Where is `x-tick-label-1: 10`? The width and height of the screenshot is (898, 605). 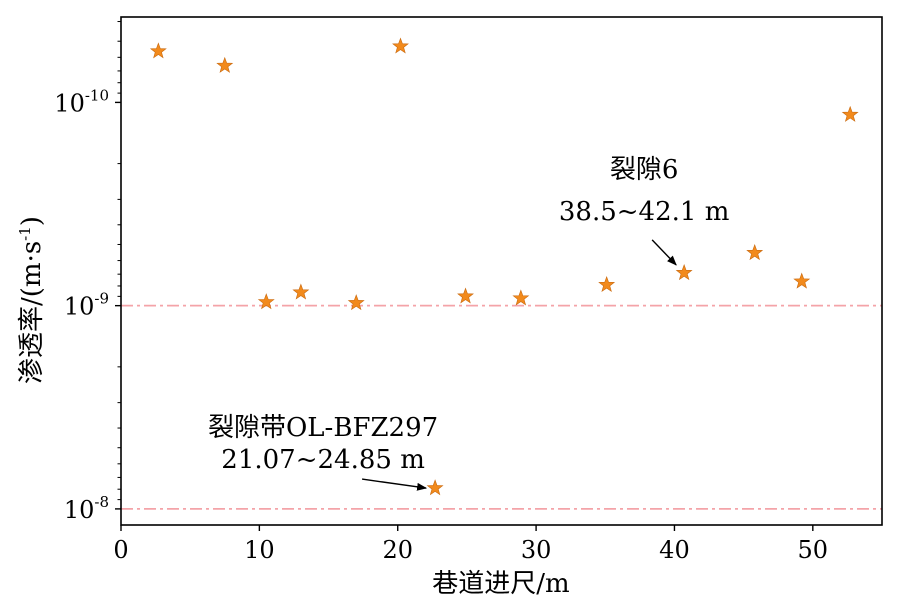
x-tick-label-1: 10 is located at coordinates (259, 550).